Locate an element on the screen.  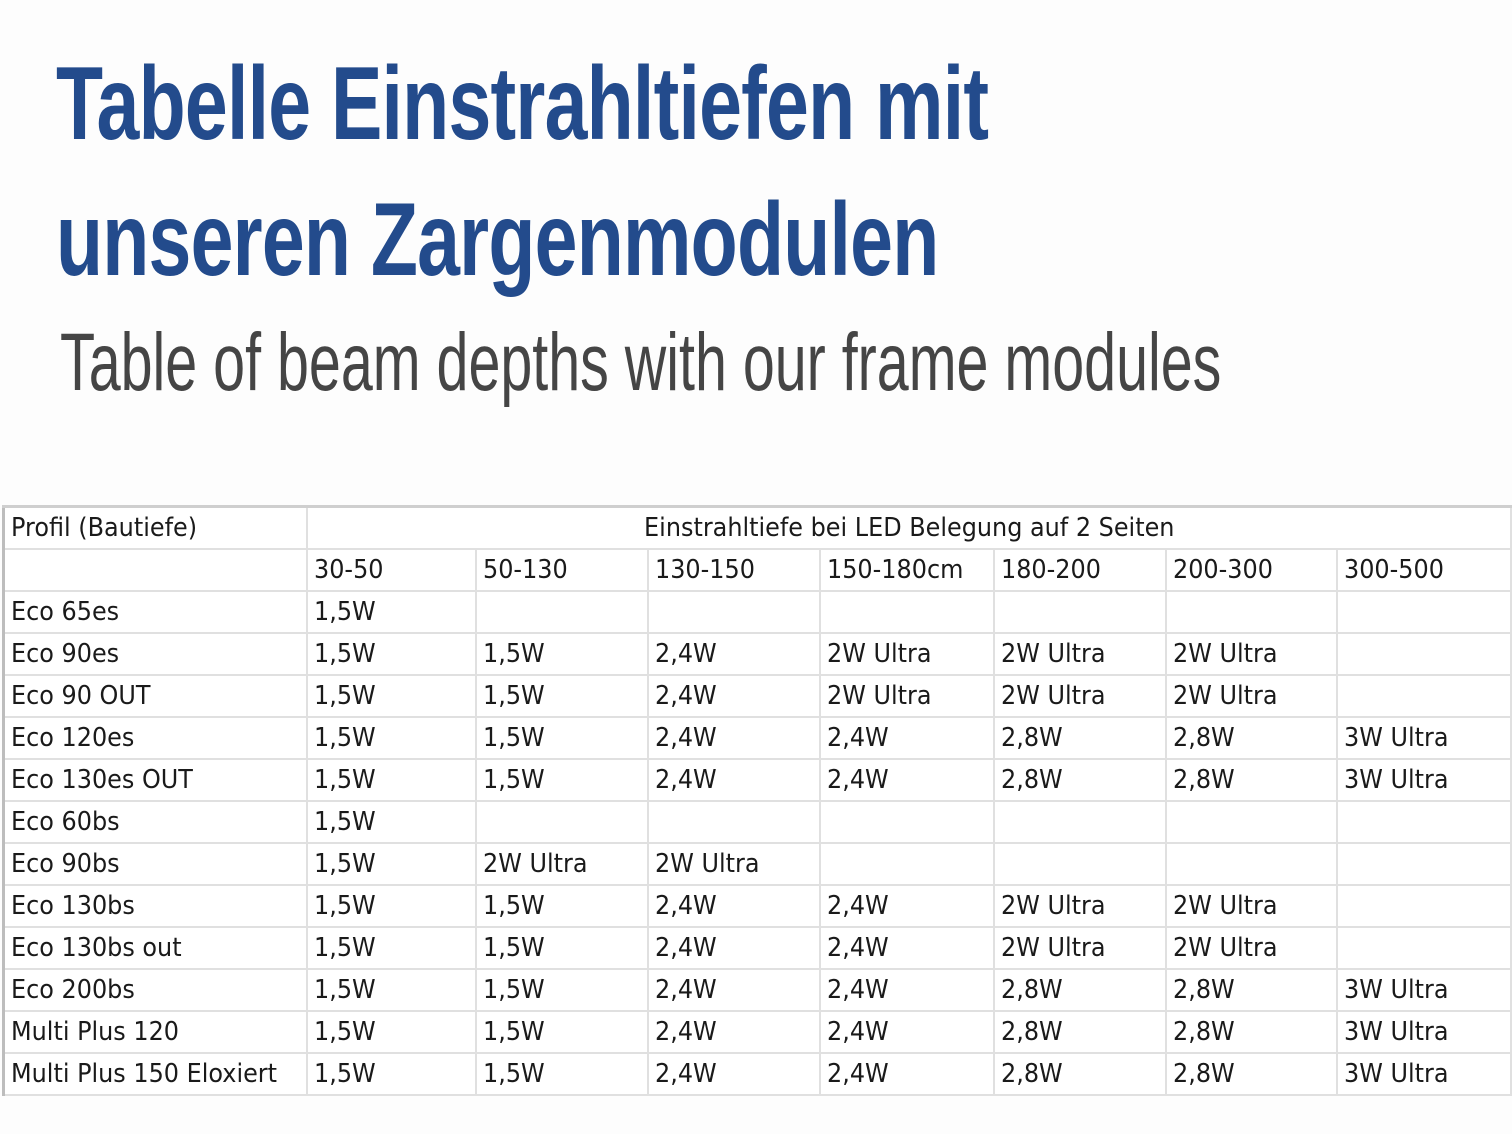
profile-cell-text: Multi Plus 120 is located at coordinates (95, 1032).